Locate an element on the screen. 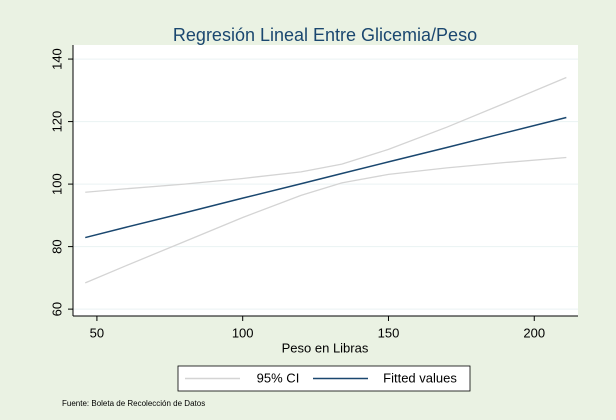  x-tick-label: 150 is located at coordinates (389, 332).